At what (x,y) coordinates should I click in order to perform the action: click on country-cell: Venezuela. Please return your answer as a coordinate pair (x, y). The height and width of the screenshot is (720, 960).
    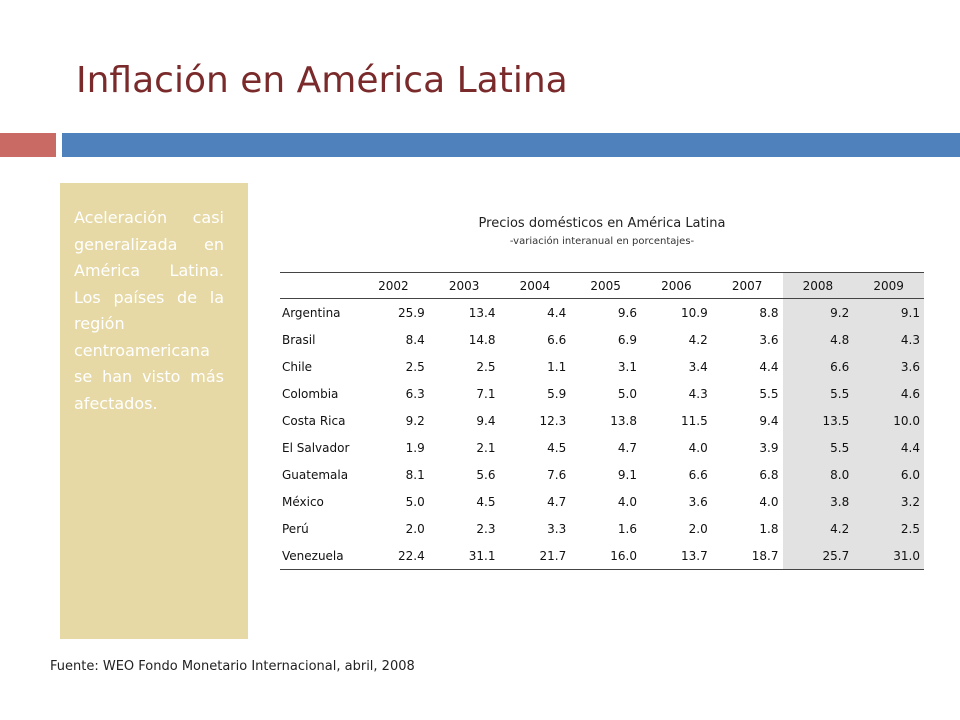
    Looking at the image, I should click on (319, 556).